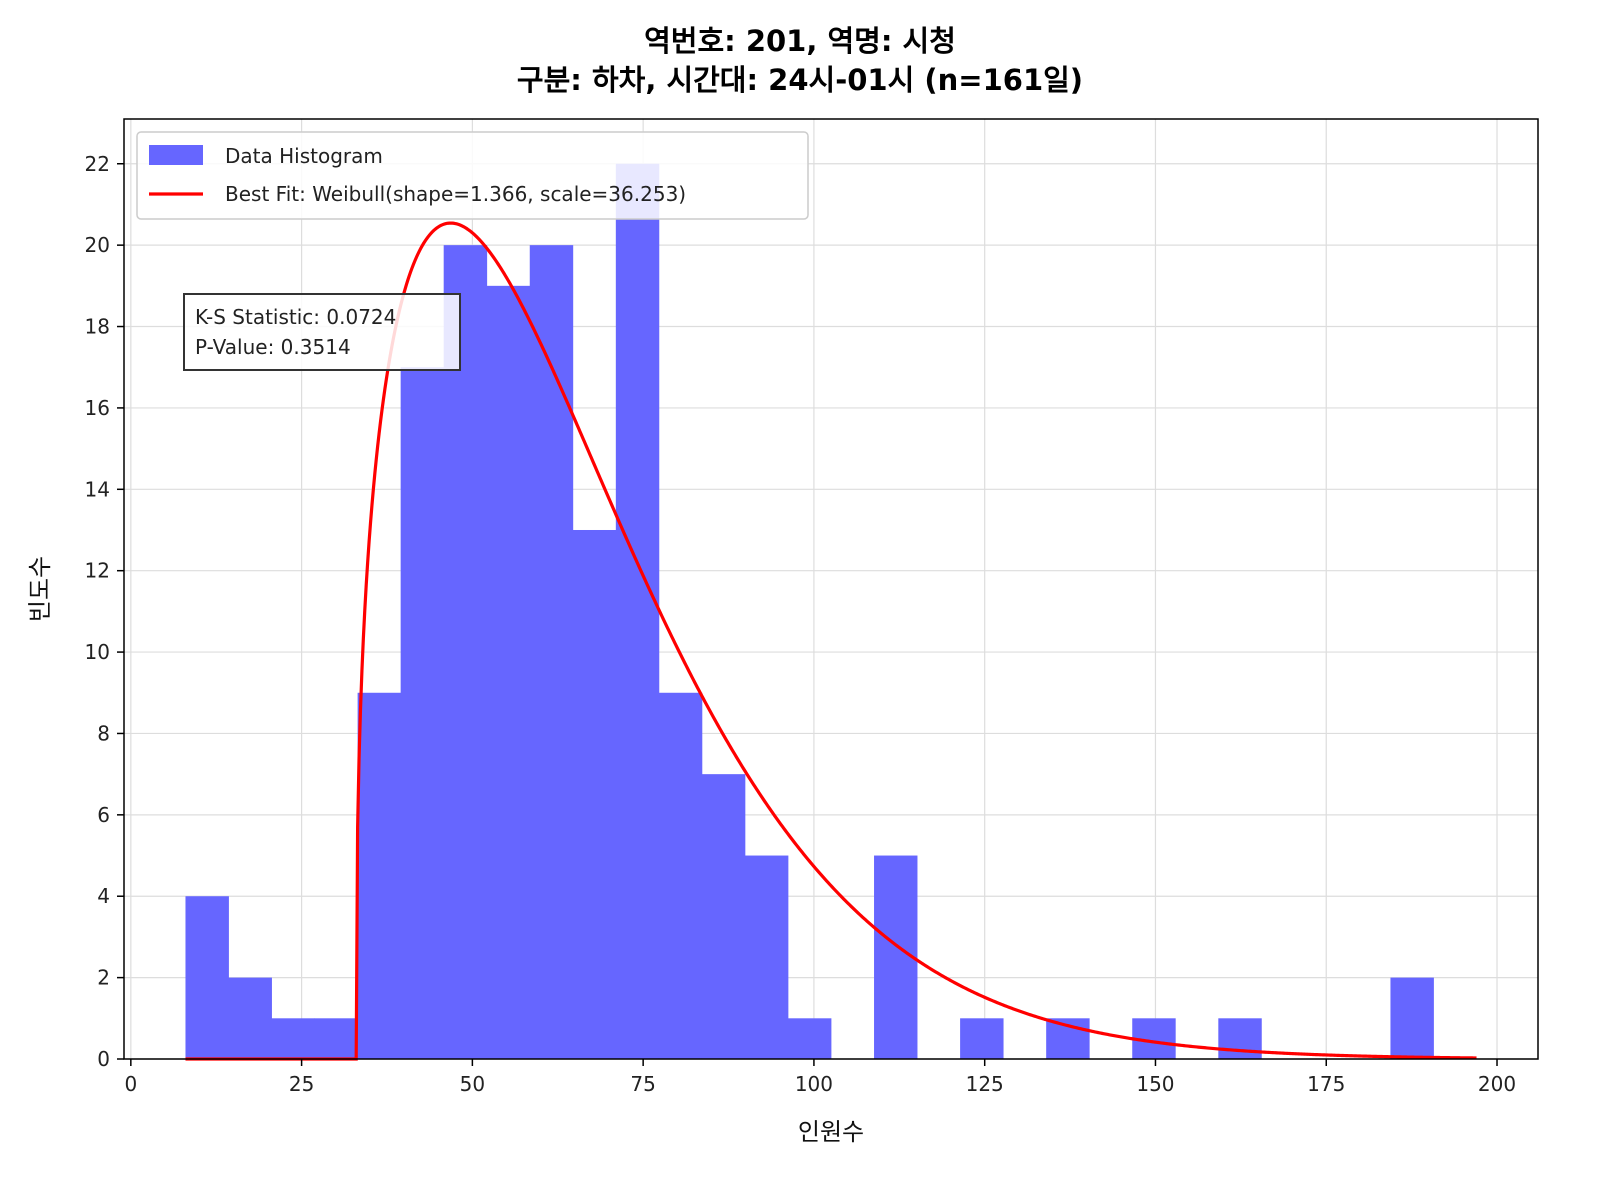  I want to click on x-tick-label: 150, so click(1155, 1084).